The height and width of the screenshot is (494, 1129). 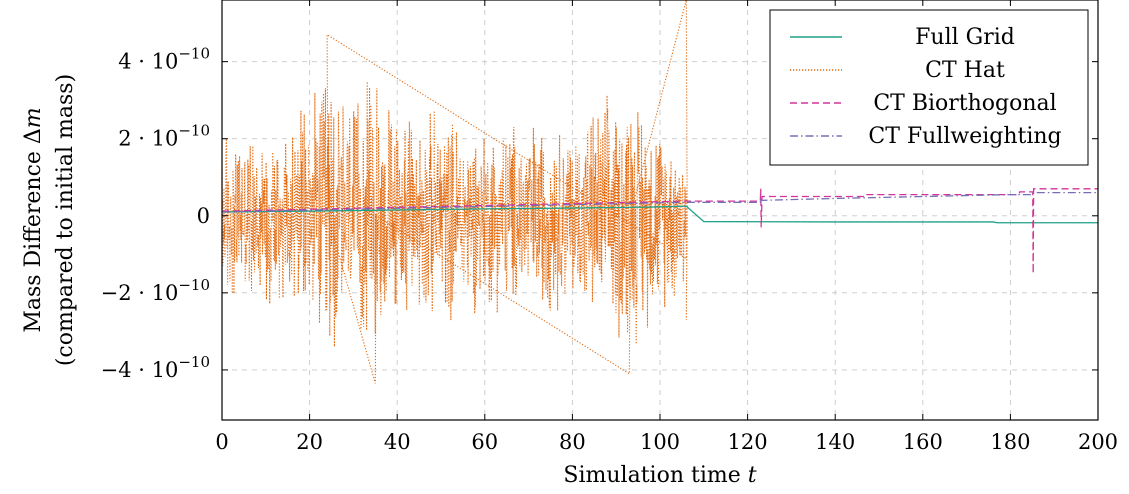 What do you see at coordinates (965, 37) in the screenshot?
I see `legend-label: Full Grid` at bounding box center [965, 37].